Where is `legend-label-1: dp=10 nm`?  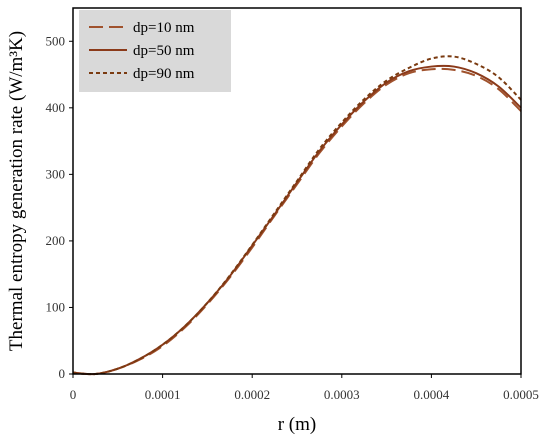
legend-label-1: dp=10 nm is located at coordinates (164, 28).